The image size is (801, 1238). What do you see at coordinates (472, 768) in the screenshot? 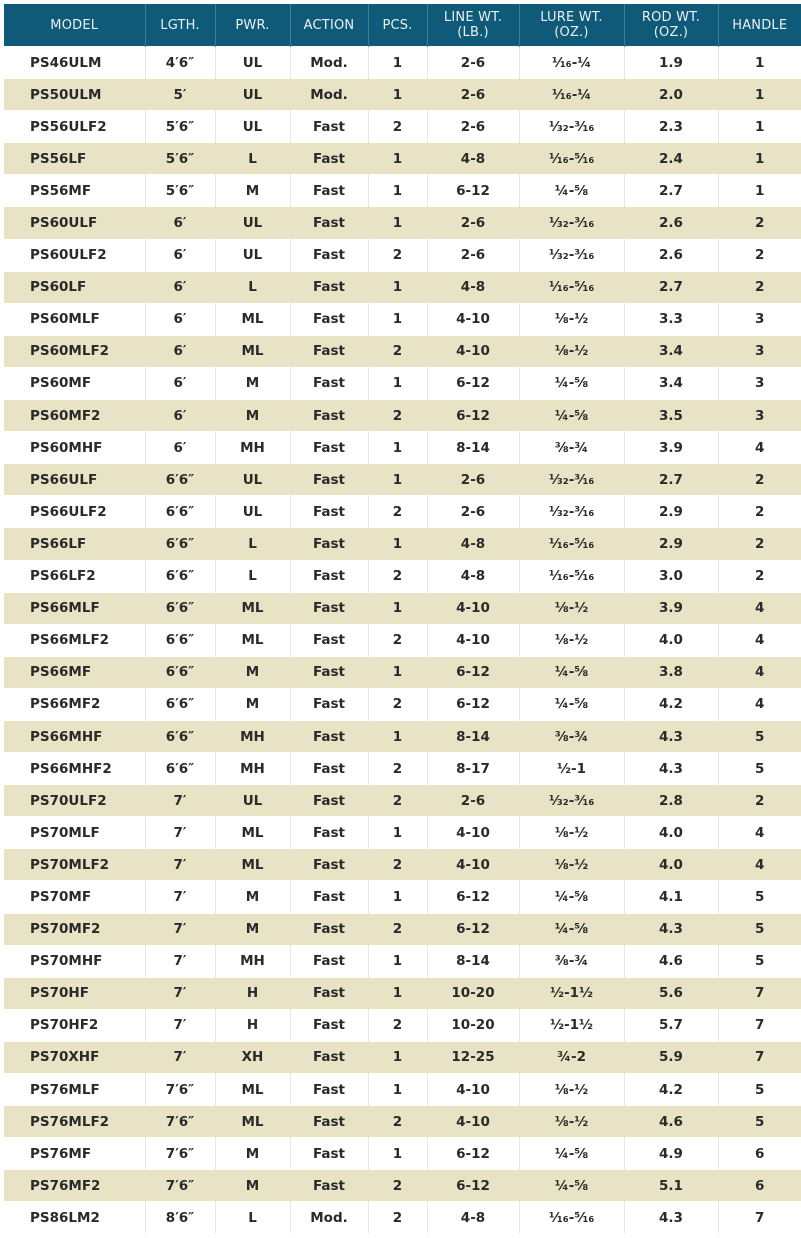
I see `cell-line-weight: 8-17` at bounding box center [472, 768].